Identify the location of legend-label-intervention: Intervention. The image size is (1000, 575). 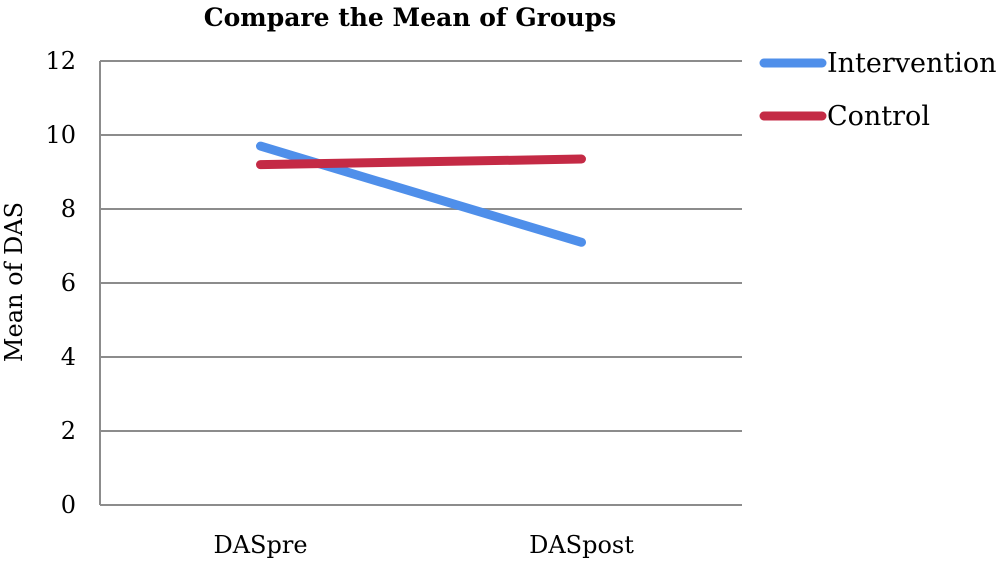
(912, 63).